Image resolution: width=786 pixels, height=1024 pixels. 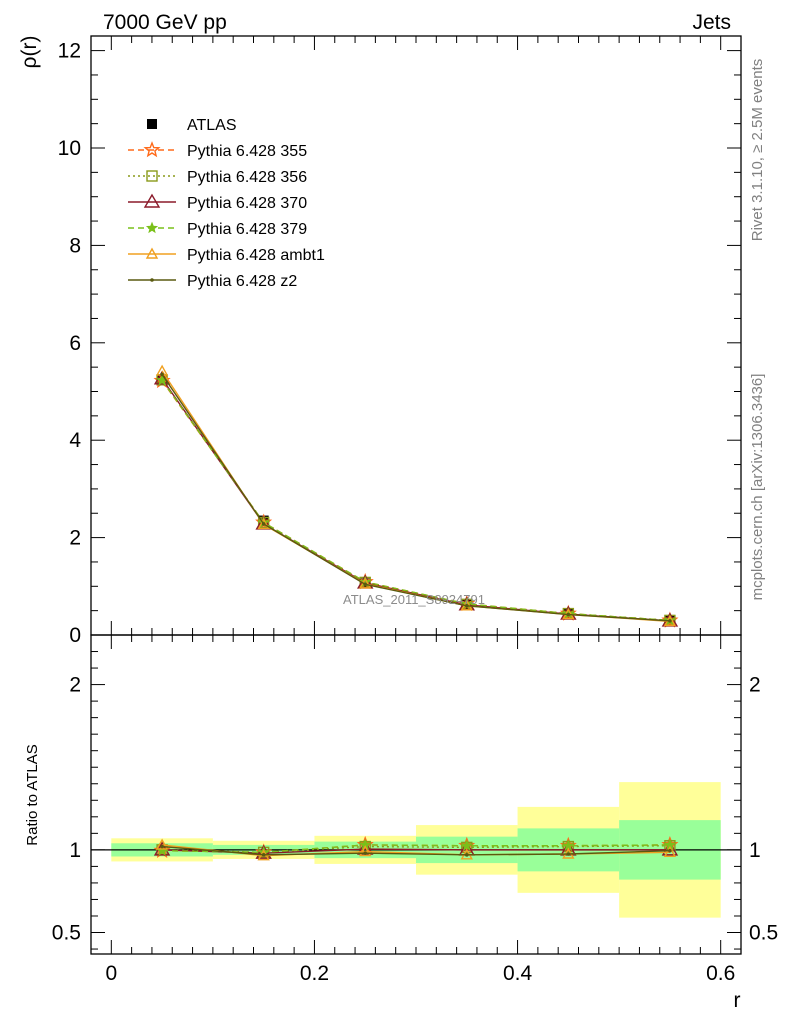 I want to click on main-y-tick-label: 10, so click(x=69, y=148).